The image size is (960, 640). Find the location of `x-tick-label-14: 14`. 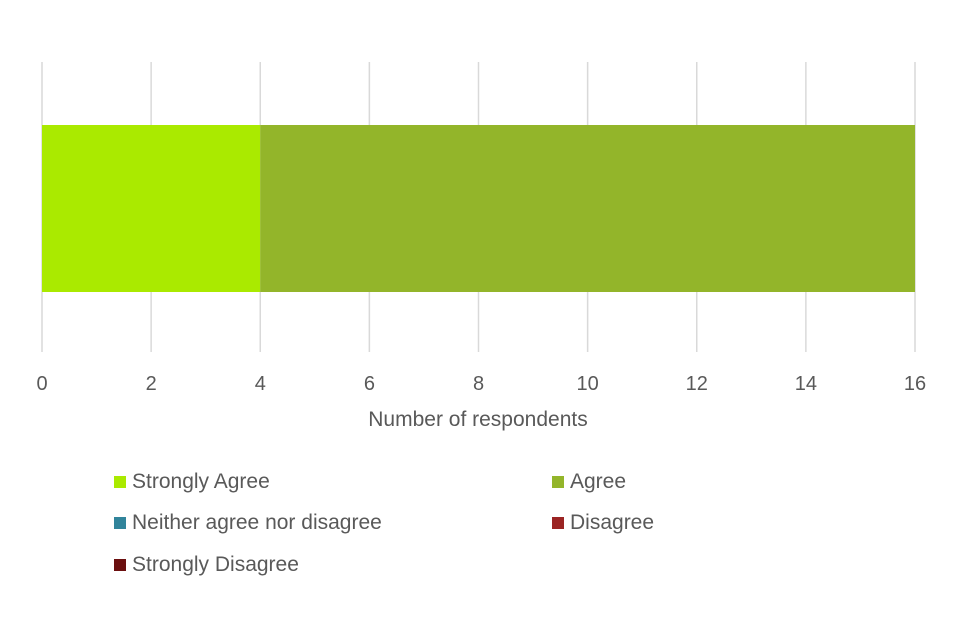

x-tick-label-14: 14 is located at coordinates (806, 384).